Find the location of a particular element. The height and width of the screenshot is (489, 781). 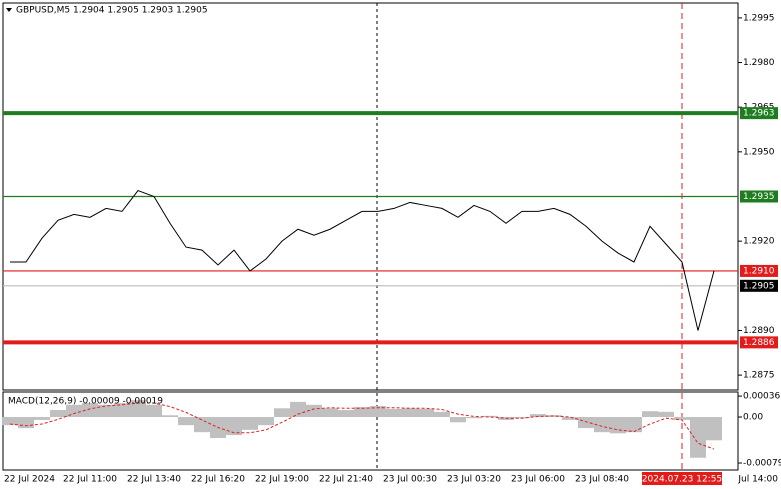

level-label: 1.2905 is located at coordinates (759, 286).